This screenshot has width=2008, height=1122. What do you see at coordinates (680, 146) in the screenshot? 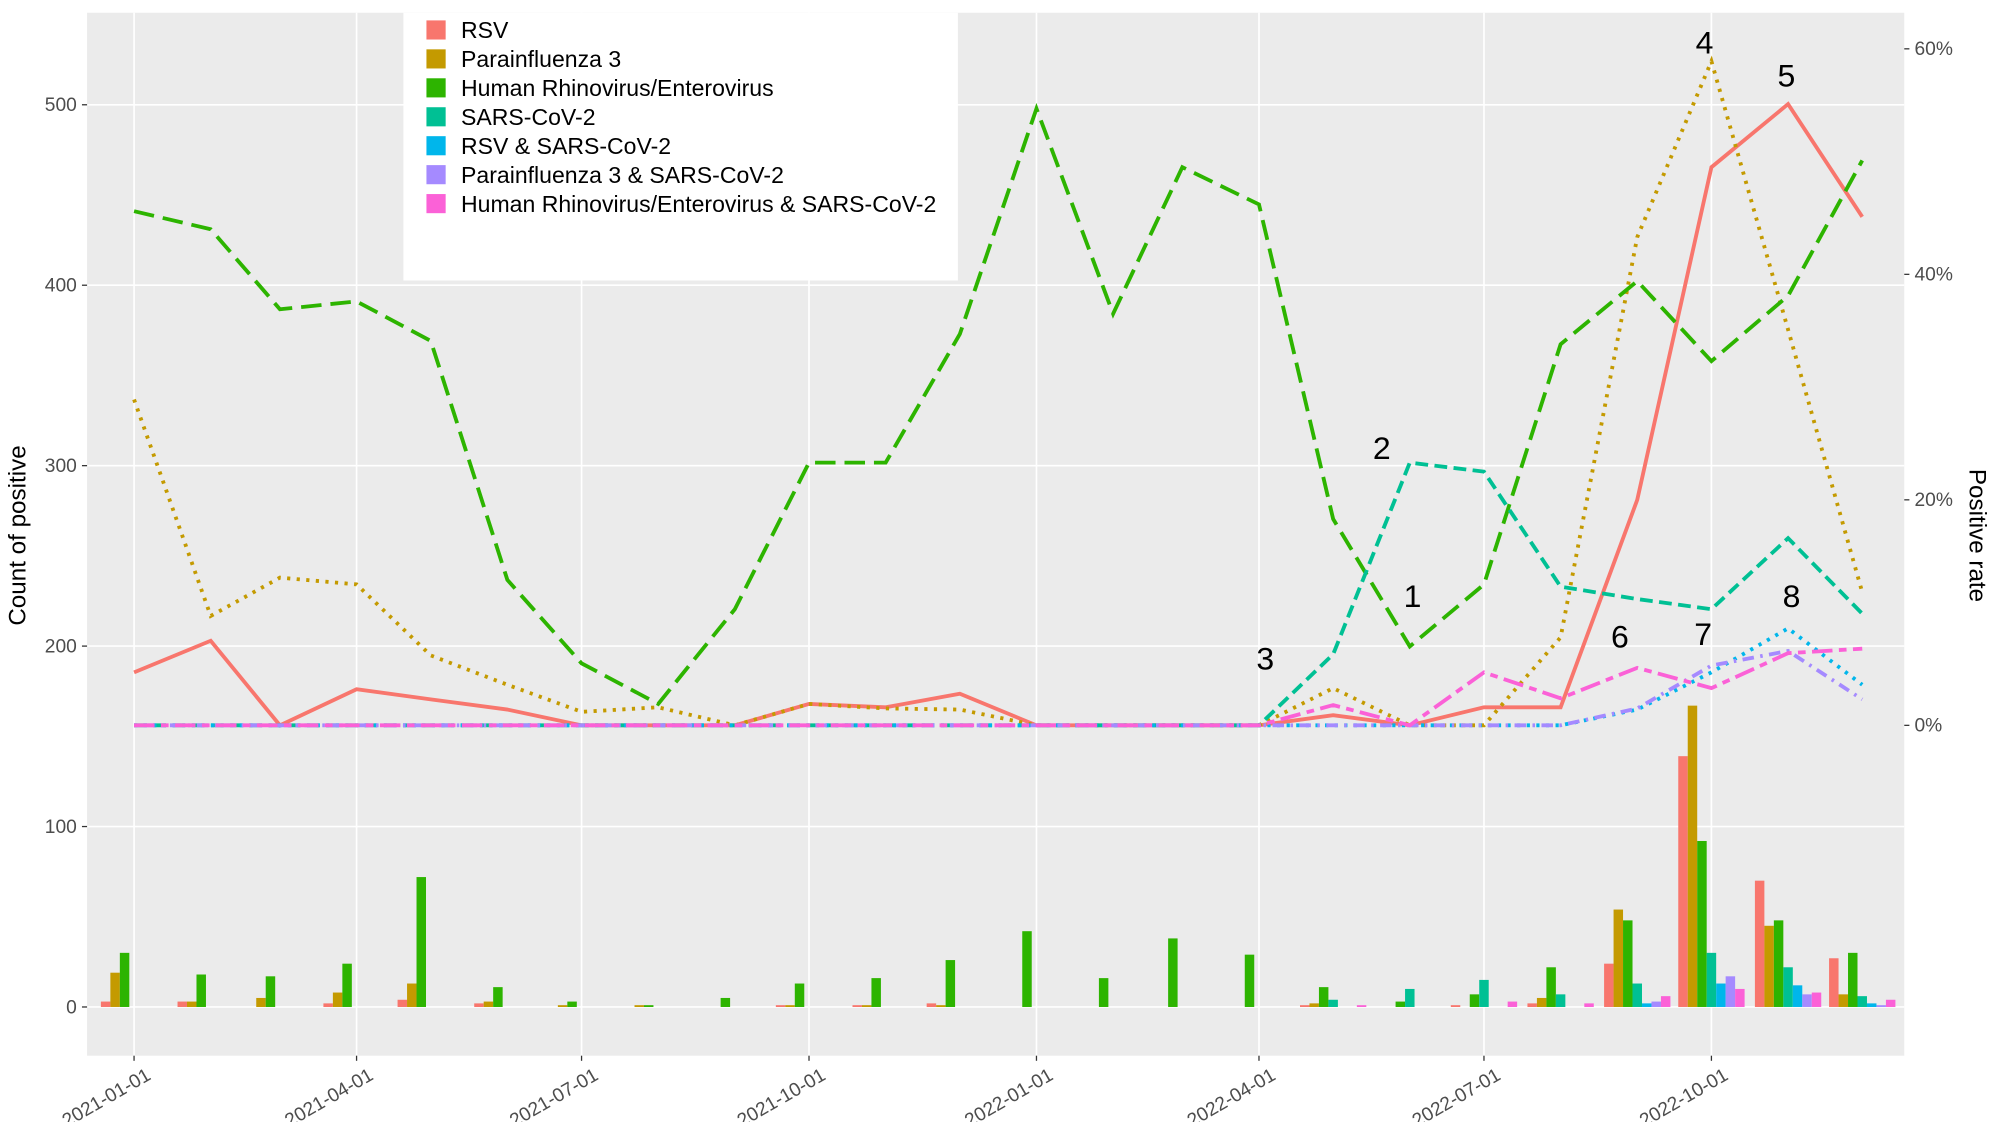
I see `legend-box` at bounding box center [680, 146].